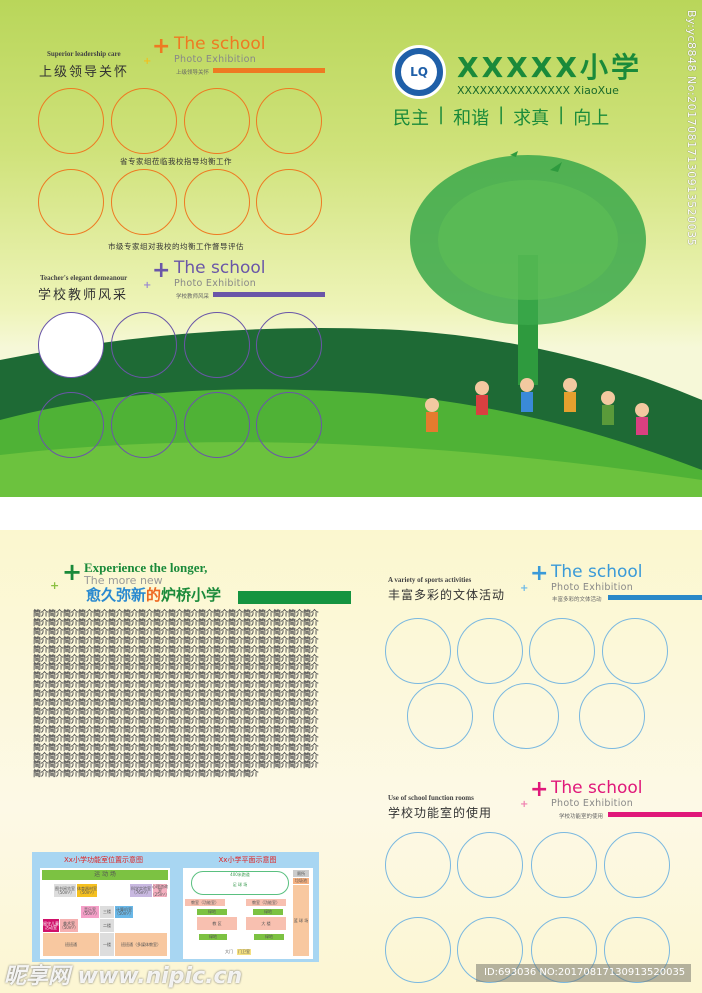  Describe the element at coordinates (154, 596) in the screenshot. I see `intro-heading-cn: 愈久弥新的炉桥小学` at that location.